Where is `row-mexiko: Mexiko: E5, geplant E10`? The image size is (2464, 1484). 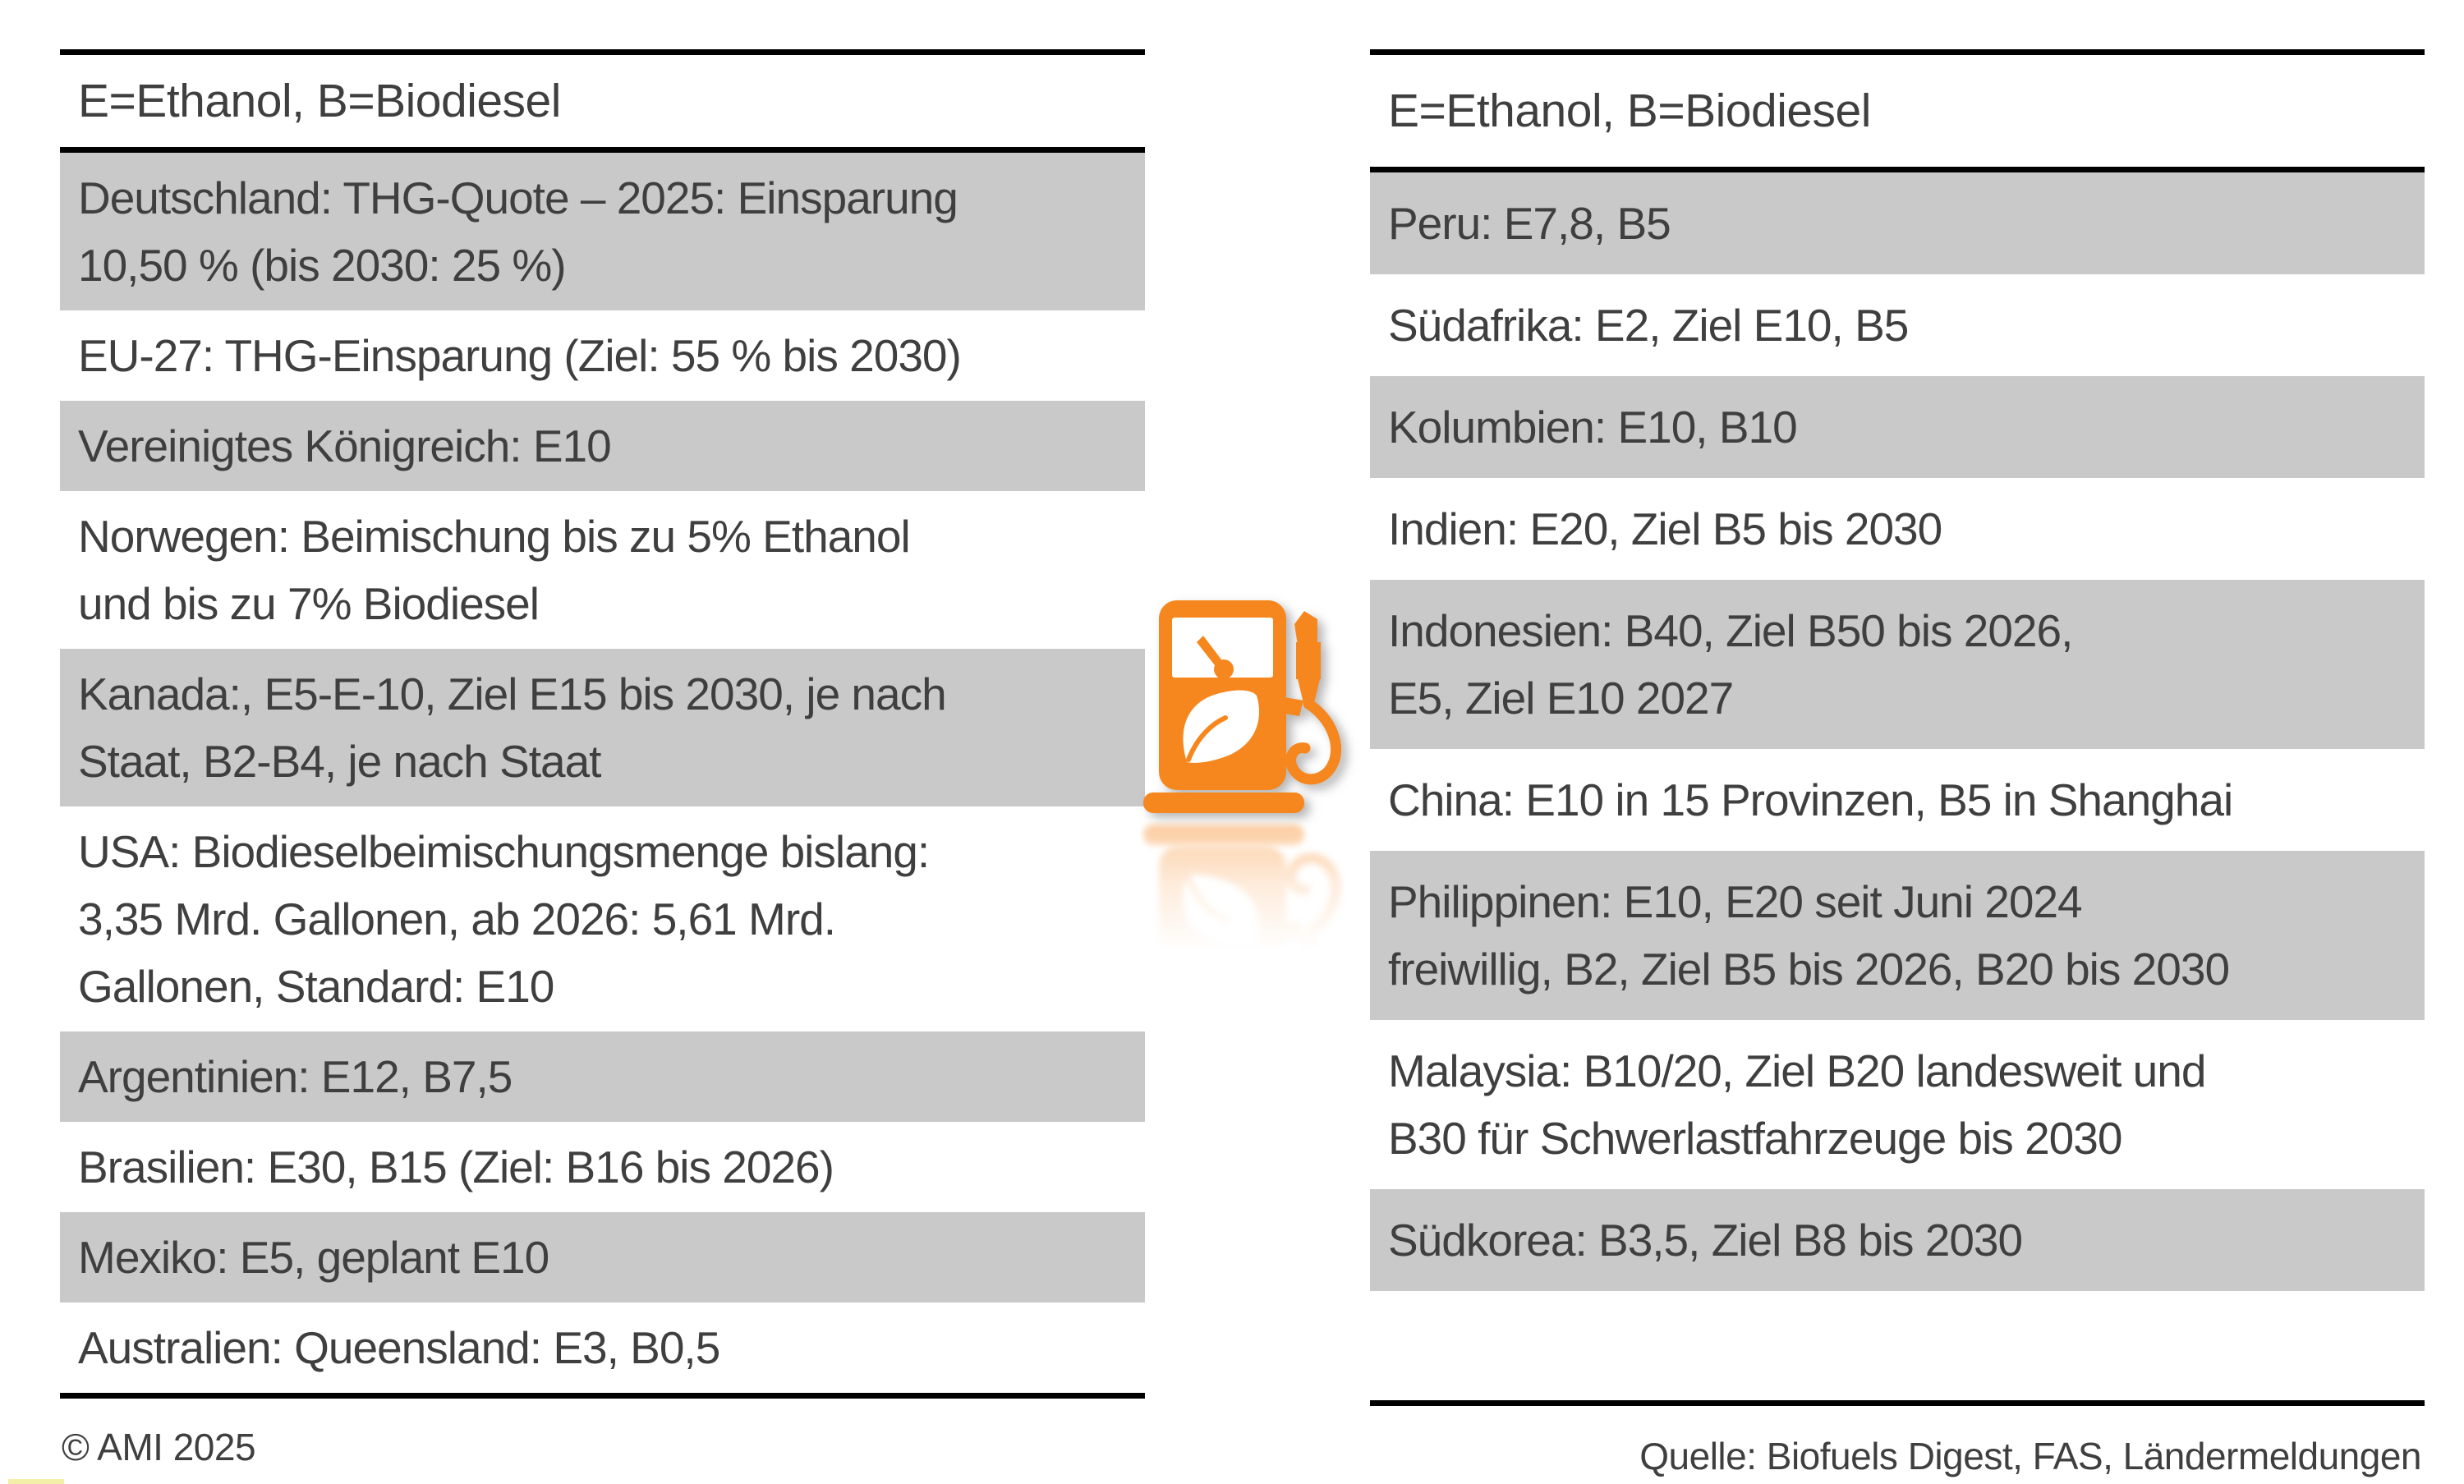
row-mexiko: Mexiko: E5, geplant E10 is located at coordinates (602, 1258).